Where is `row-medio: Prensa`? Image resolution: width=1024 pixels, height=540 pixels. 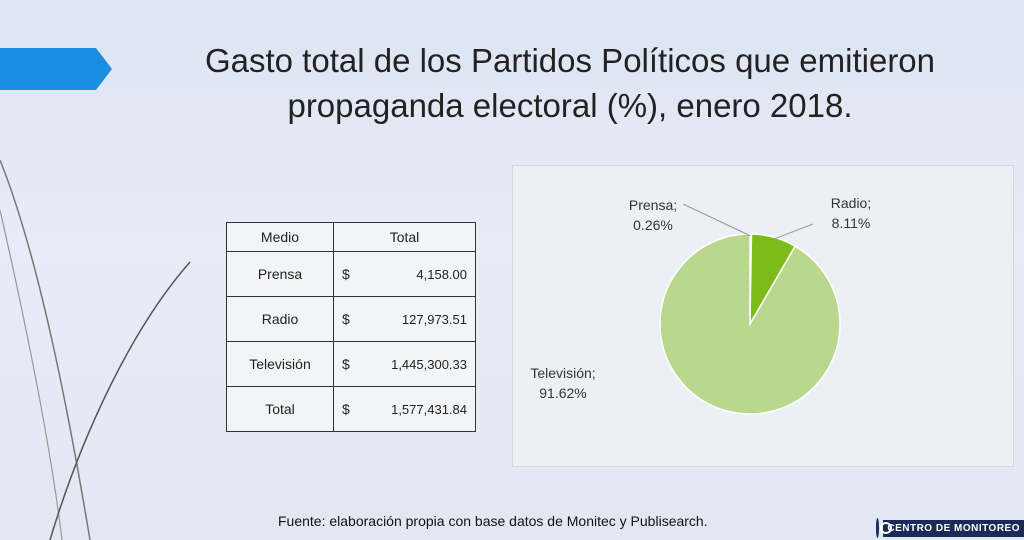 row-medio: Prensa is located at coordinates (280, 274).